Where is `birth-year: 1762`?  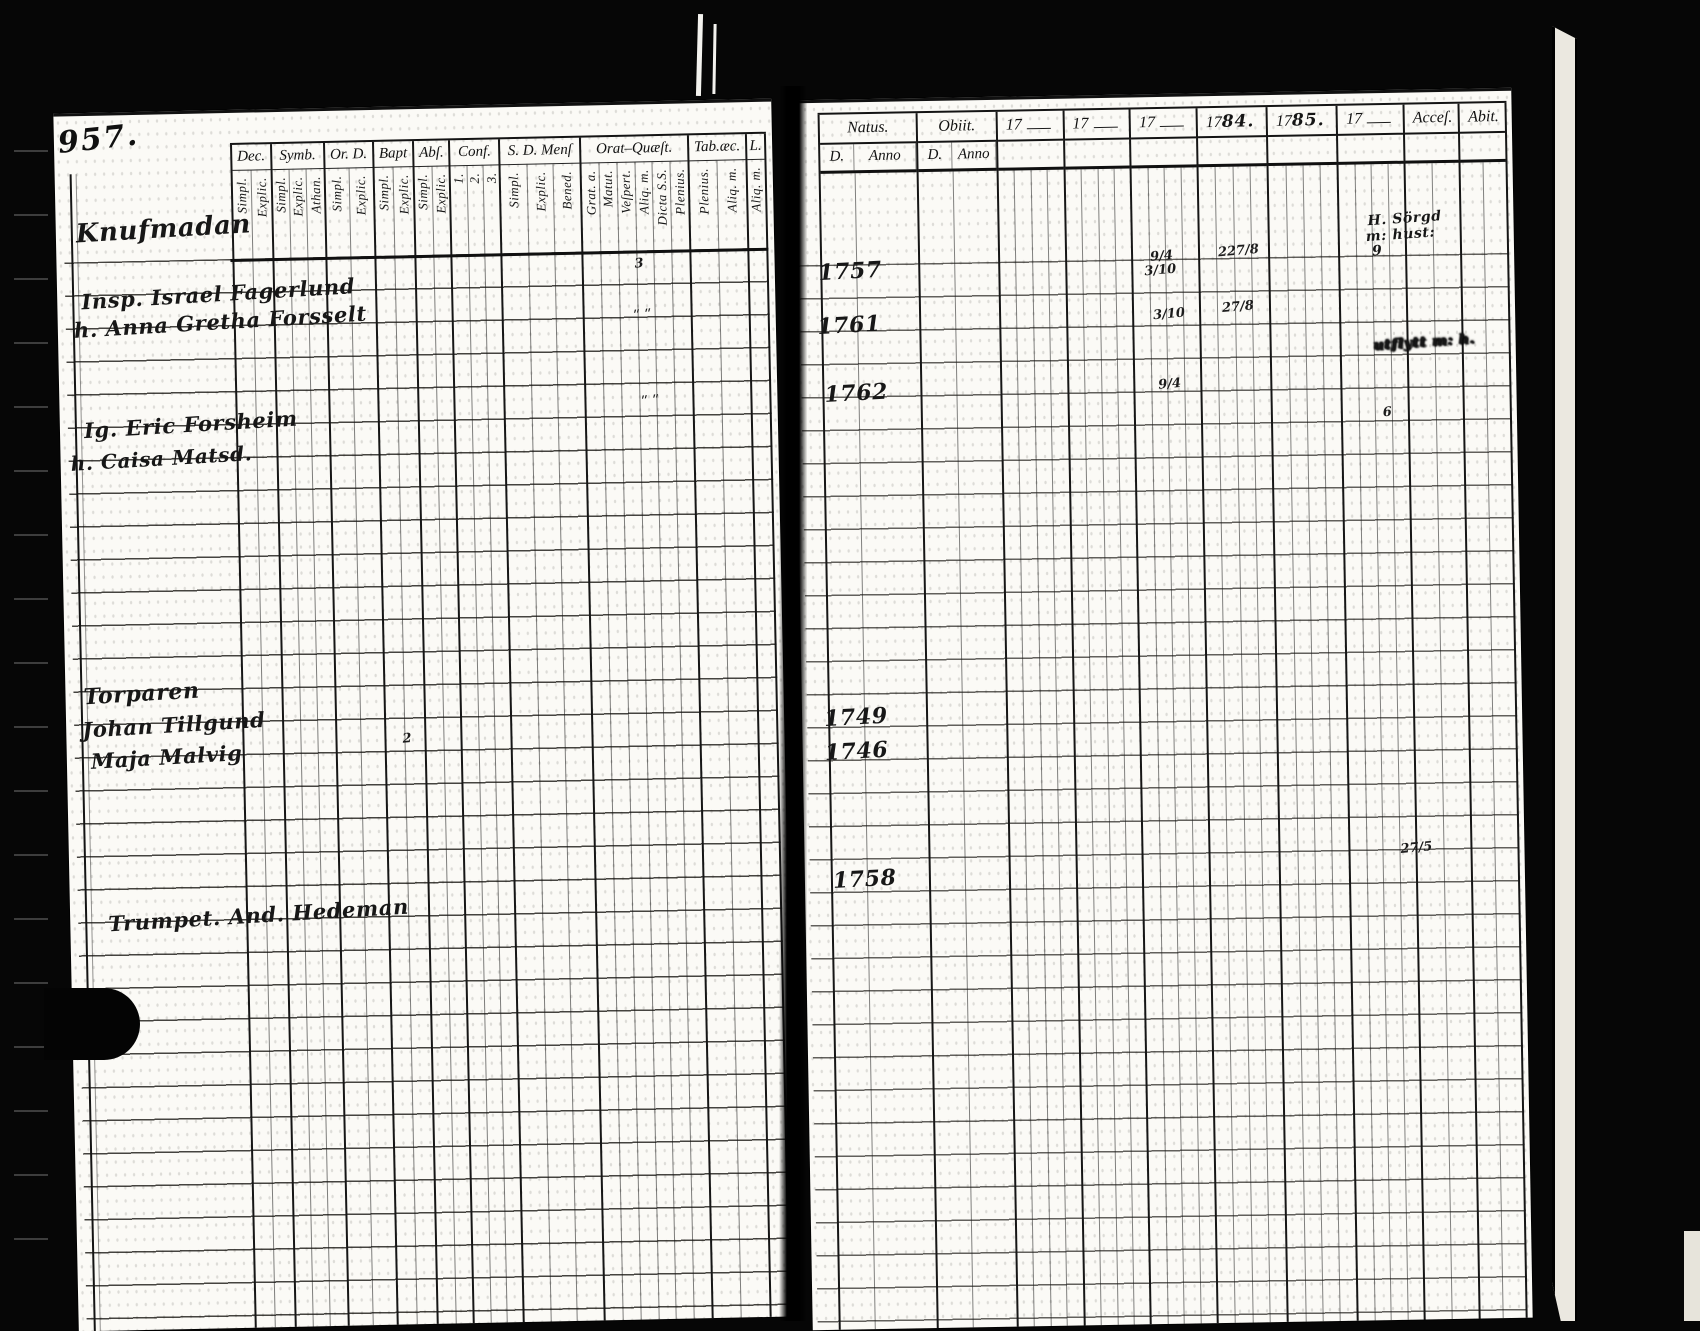 birth-year: 1762 is located at coordinates (856, 393).